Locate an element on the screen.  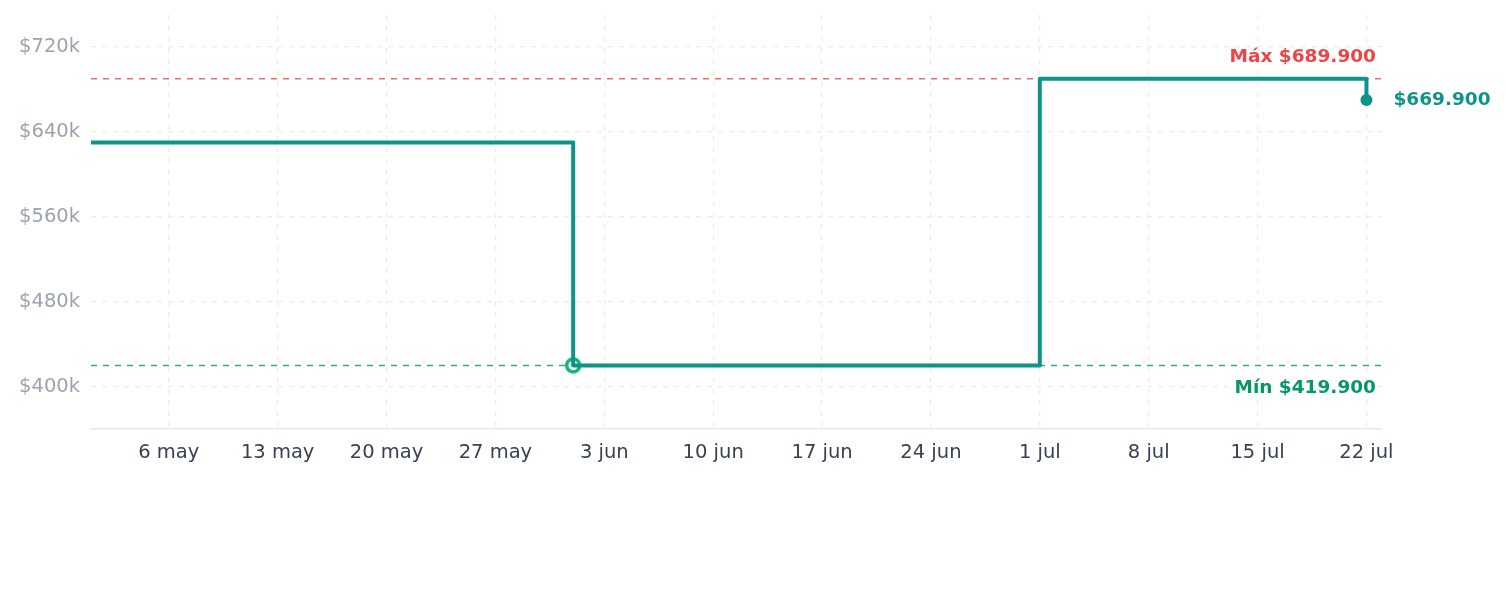
annotation: $669.900 is located at coordinates (1442, 98).